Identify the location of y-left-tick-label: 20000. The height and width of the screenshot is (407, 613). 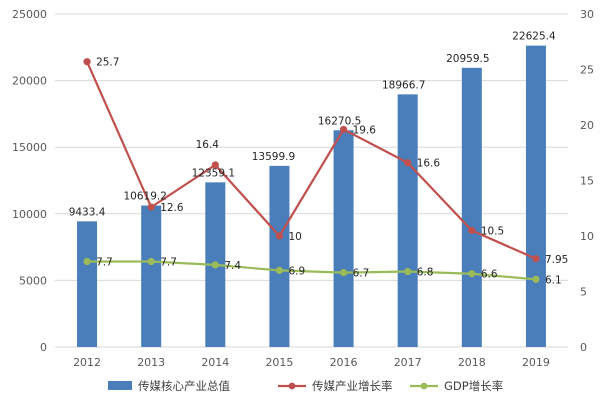
(29, 81).